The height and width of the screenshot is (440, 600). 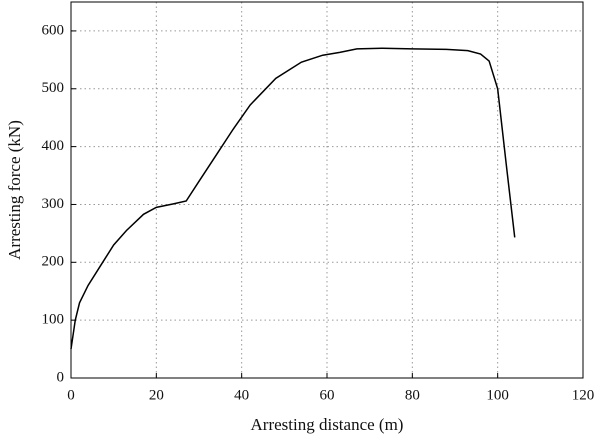 I want to click on x-tick-label: 40, so click(x=241, y=395).